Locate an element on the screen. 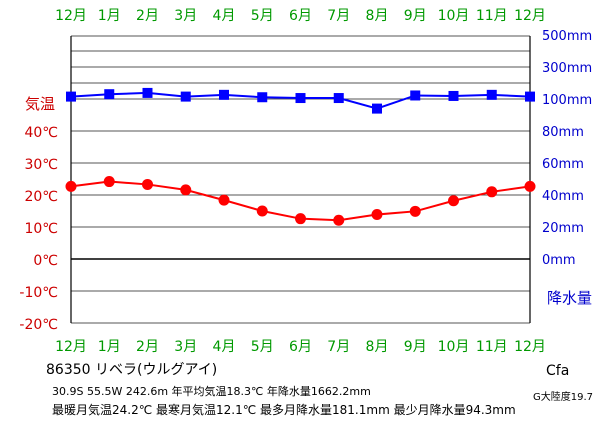  precipitation-tick-label: 300mm is located at coordinates (567, 68).